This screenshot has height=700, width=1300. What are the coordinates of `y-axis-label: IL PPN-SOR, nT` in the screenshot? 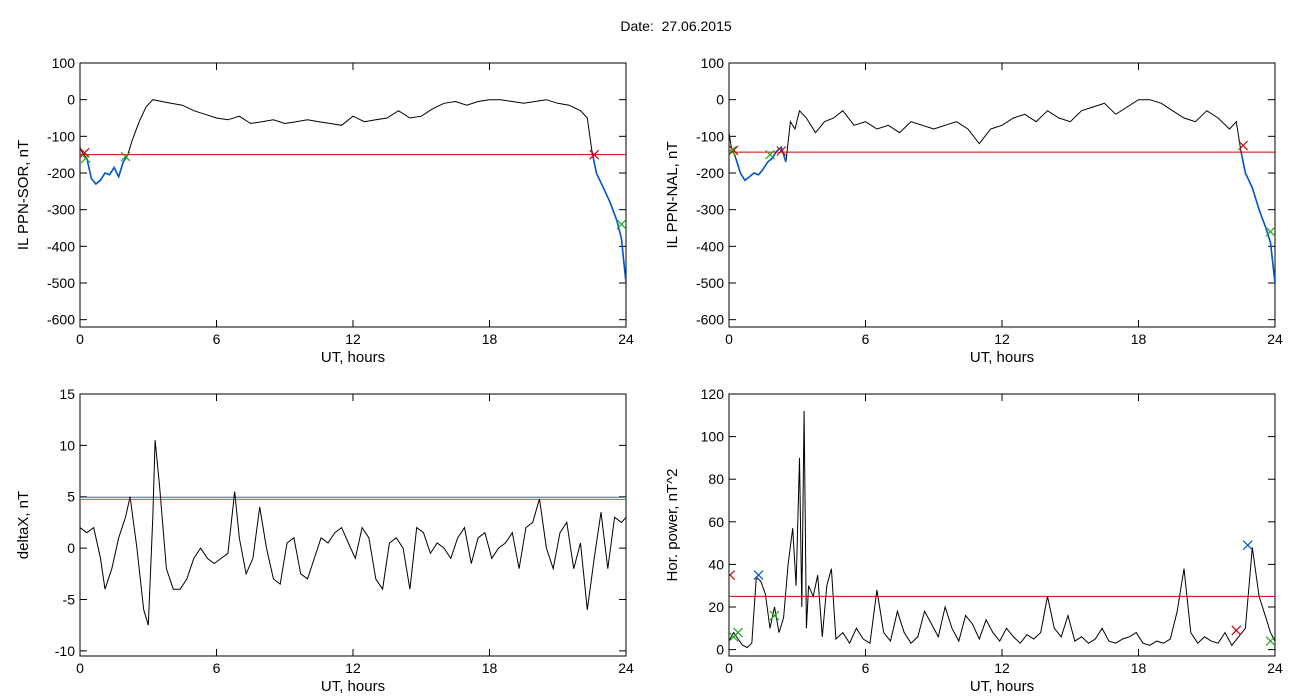 It's located at (23, 195).